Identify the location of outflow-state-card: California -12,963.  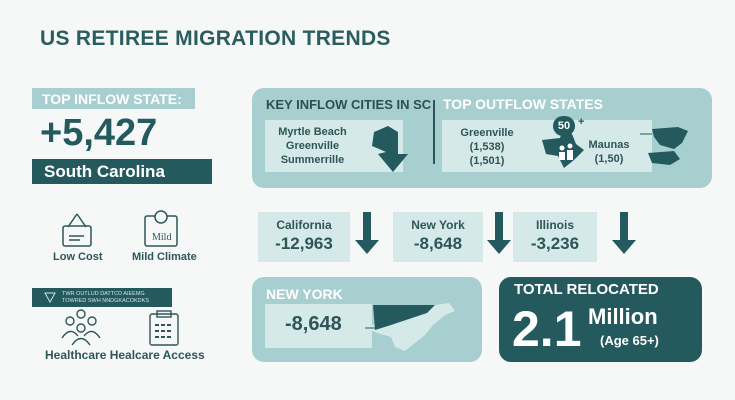
(304, 237).